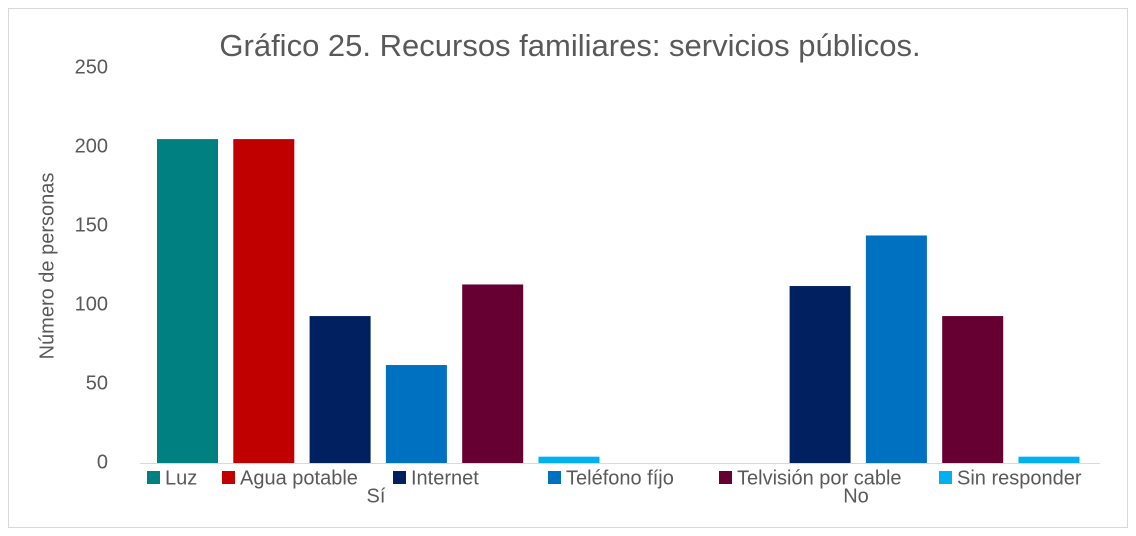 This screenshot has height=536, width=1136. Describe the element at coordinates (181, 478) in the screenshot. I see `legend-label: Luz` at that location.